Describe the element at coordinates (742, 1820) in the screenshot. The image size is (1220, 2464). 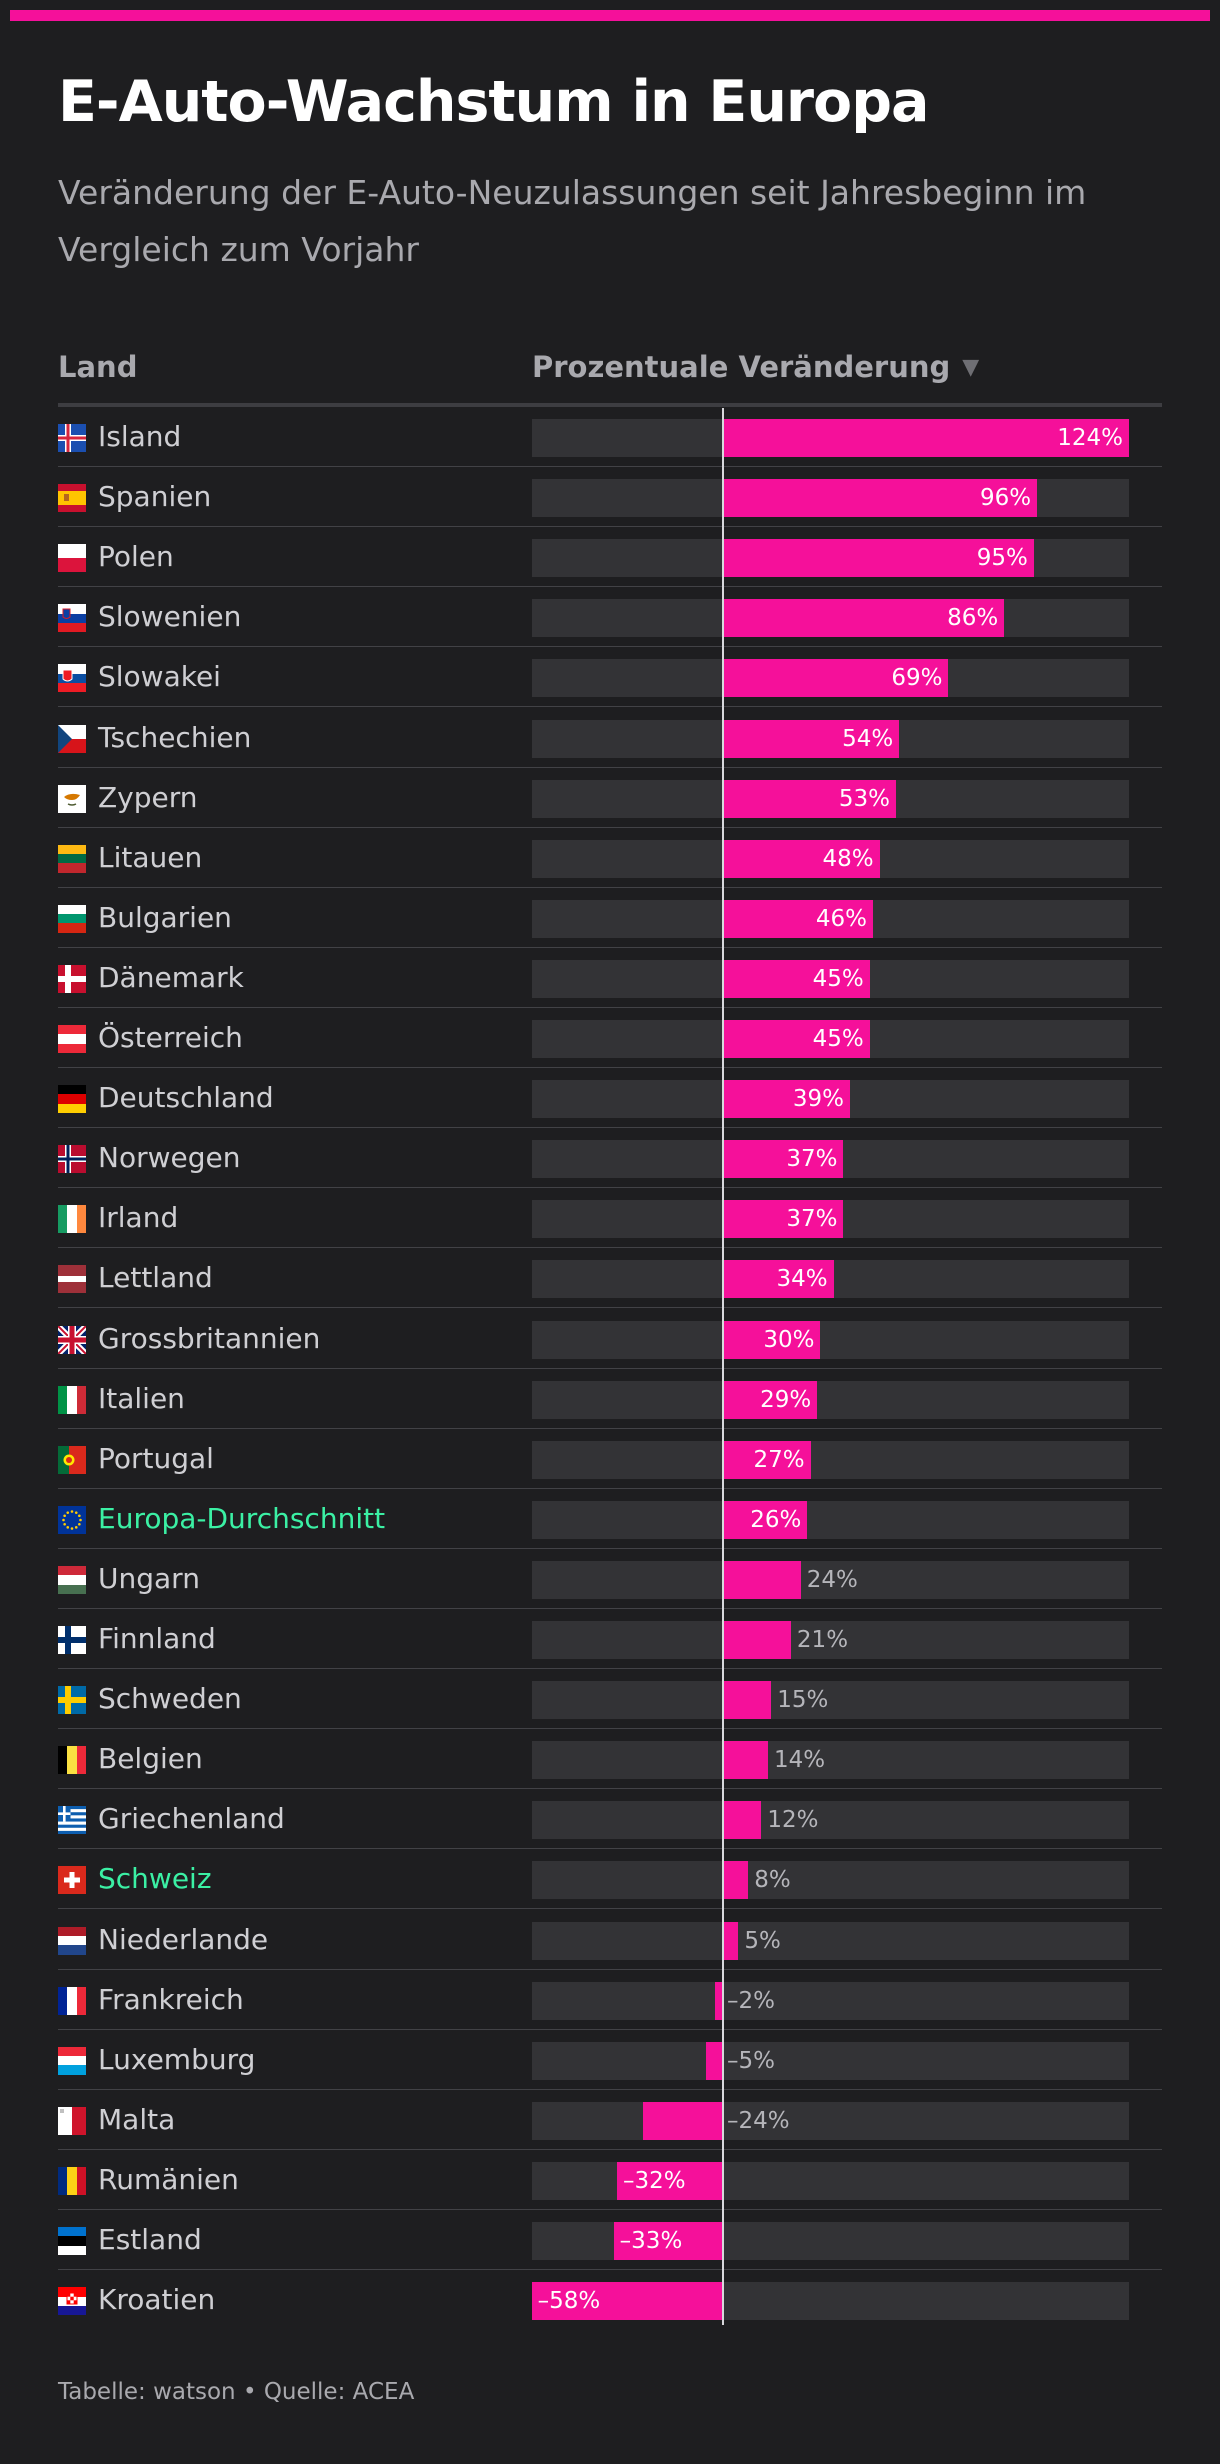
I see `bar-greece` at that location.